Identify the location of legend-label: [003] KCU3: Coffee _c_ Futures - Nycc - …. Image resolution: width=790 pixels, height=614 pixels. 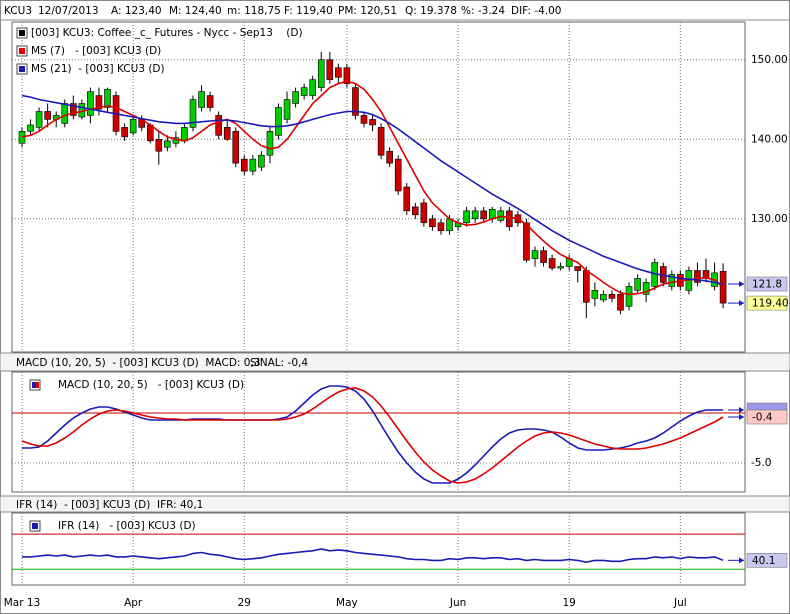
(167, 33).